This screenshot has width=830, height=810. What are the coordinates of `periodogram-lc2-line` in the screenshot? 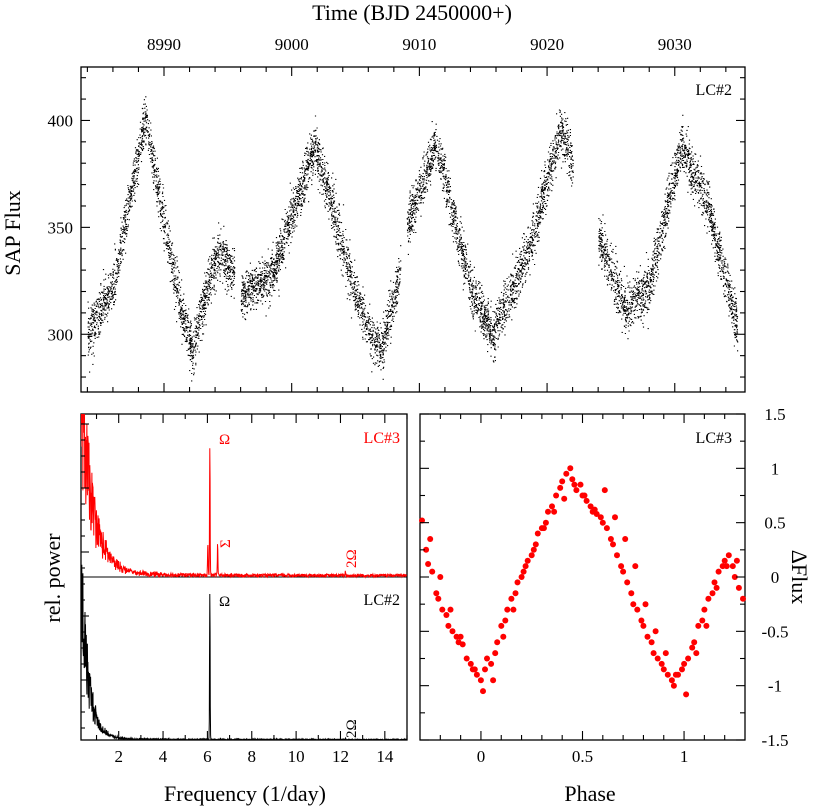 It's located at (244, 652).